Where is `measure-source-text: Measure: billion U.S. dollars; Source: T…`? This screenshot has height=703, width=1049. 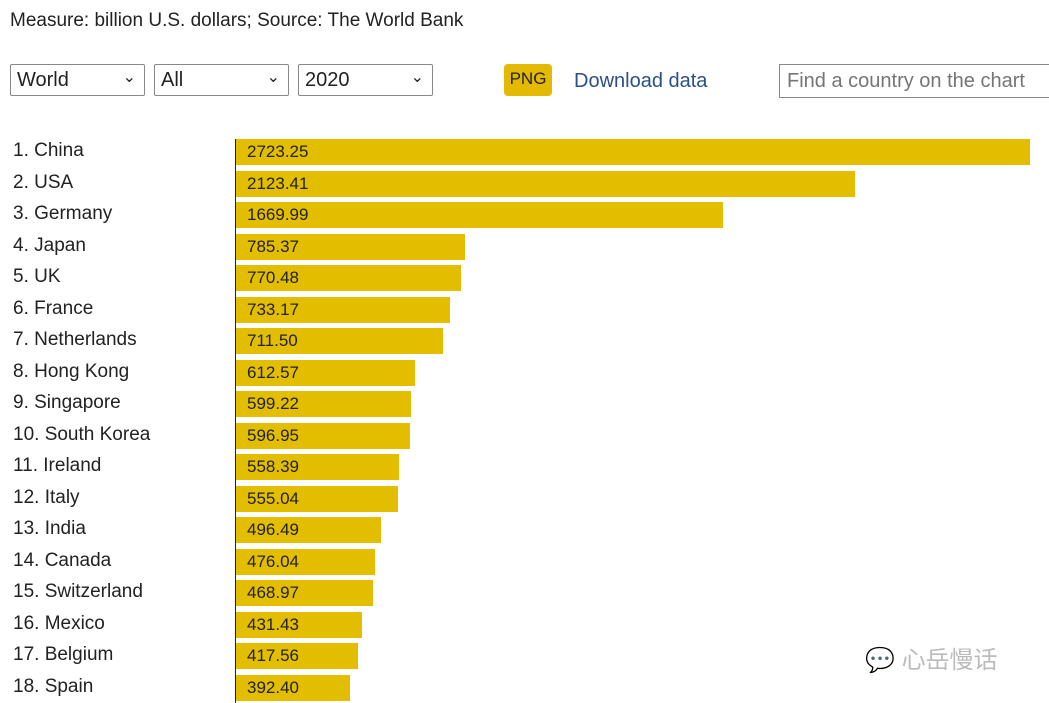
measure-source-text: Measure: billion U.S. dollars; Source: T… is located at coordinates (237, 20).